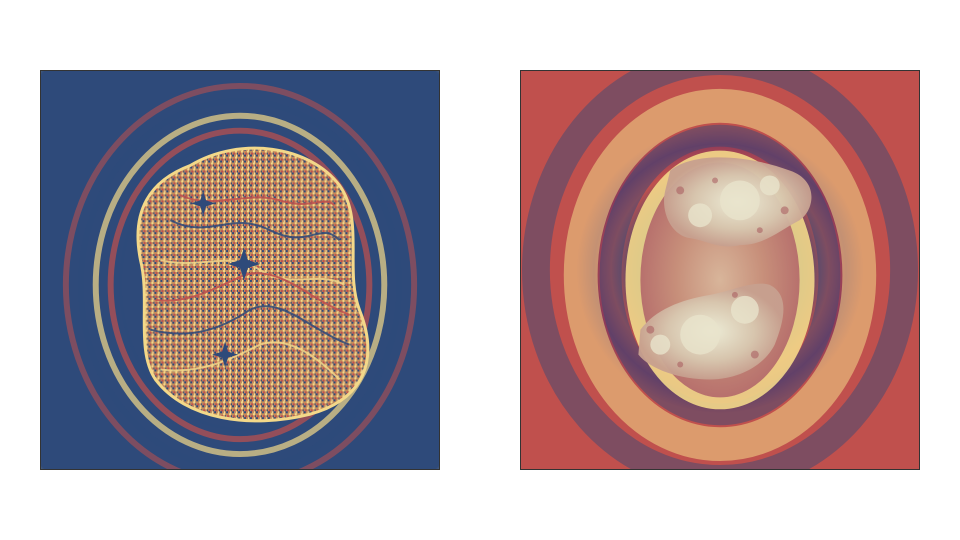 The image size is (960, 540). What do you see at coordinates (725, 268) in the screenshot?
I see `right-julia-set` at bounding box center [725, 268].